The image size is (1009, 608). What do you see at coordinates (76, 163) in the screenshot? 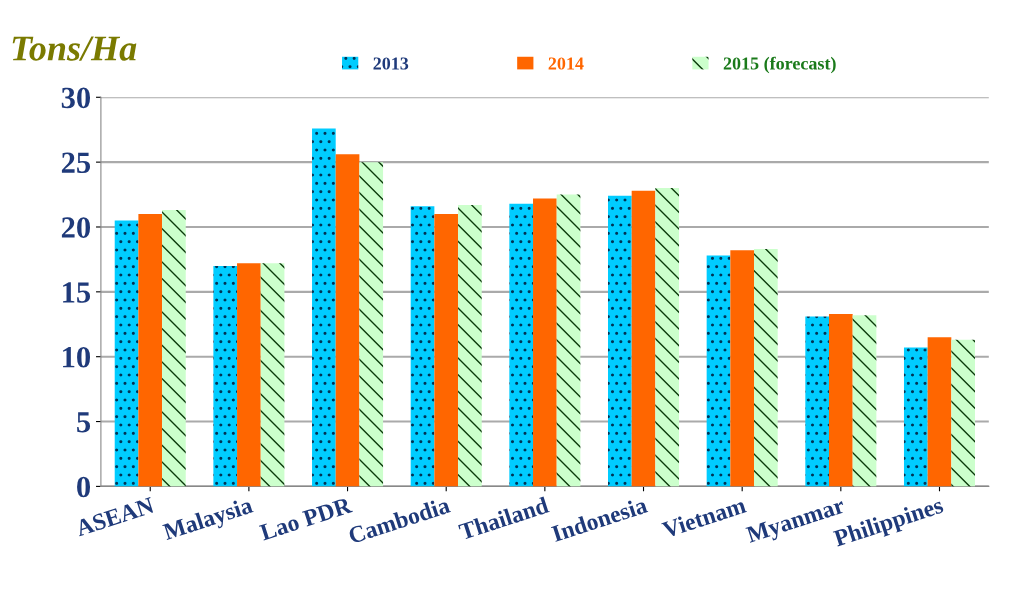
I see `y-tick-label: 25` at bounding box center [76, 163].